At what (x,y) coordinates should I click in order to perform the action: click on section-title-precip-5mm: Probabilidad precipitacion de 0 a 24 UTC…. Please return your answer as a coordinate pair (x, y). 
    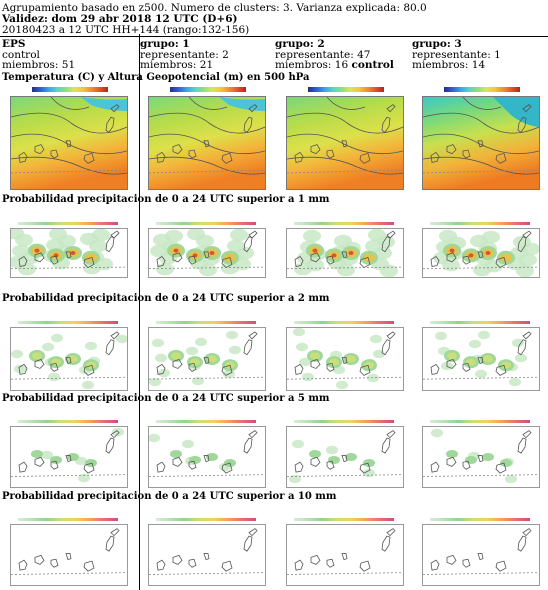
    Looking at the image, I should click on (166, 398).